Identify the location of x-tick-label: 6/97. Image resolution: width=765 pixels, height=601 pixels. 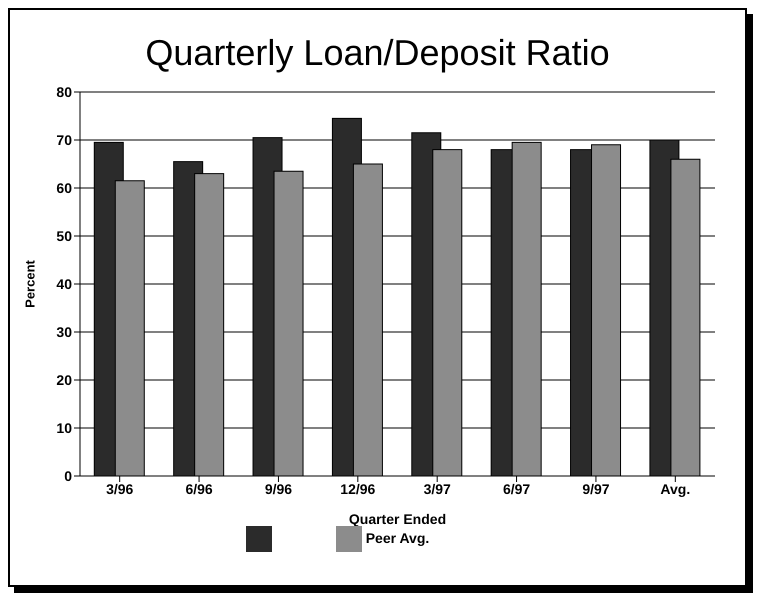
(516, 488).